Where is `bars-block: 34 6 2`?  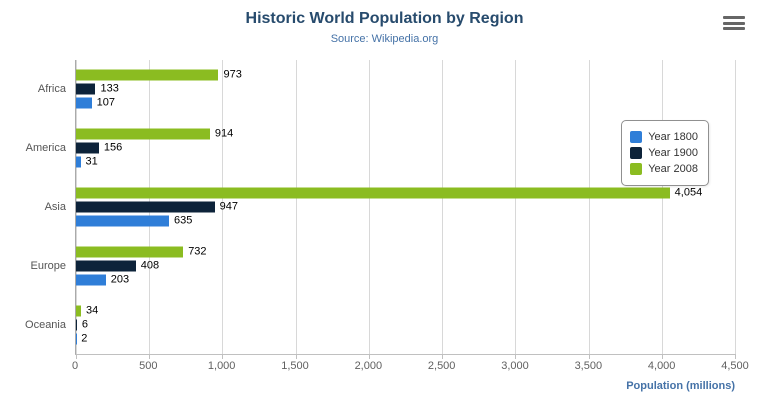
bars-block: 34 6 2 is located at coordinates (405, 324).